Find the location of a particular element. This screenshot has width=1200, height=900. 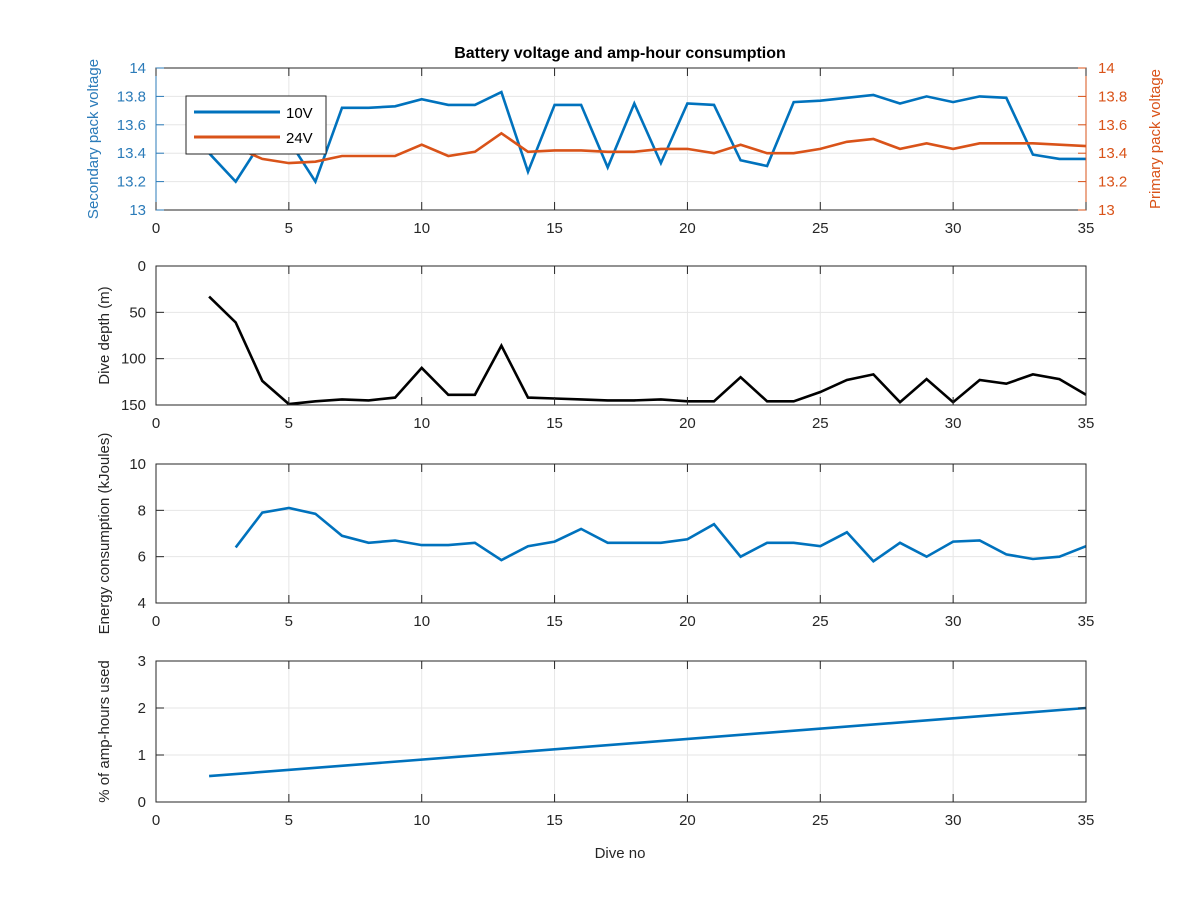

y-axis-label: Dive depth (m) is located at coordinates (104, 335).